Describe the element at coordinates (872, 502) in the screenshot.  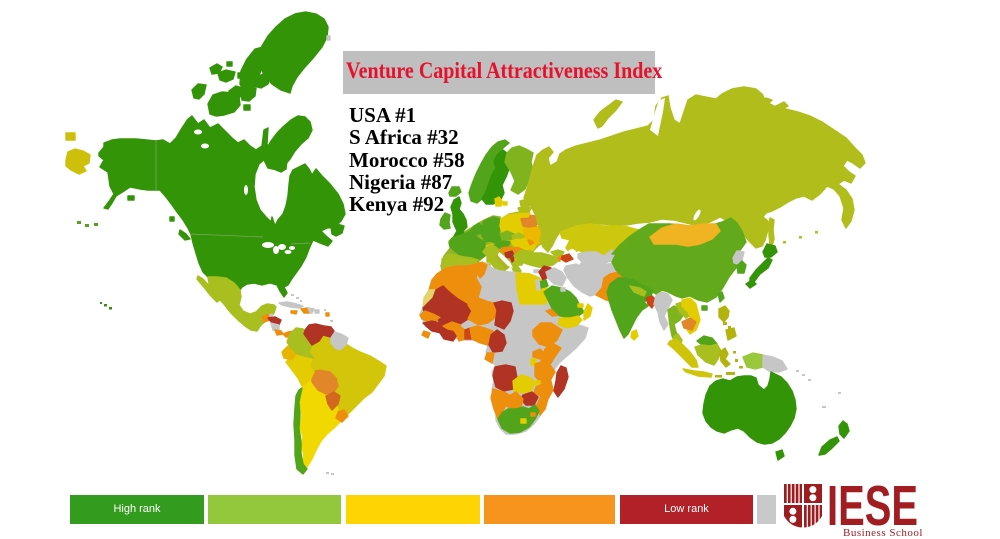
I see `svg-text: IESE` at that location.